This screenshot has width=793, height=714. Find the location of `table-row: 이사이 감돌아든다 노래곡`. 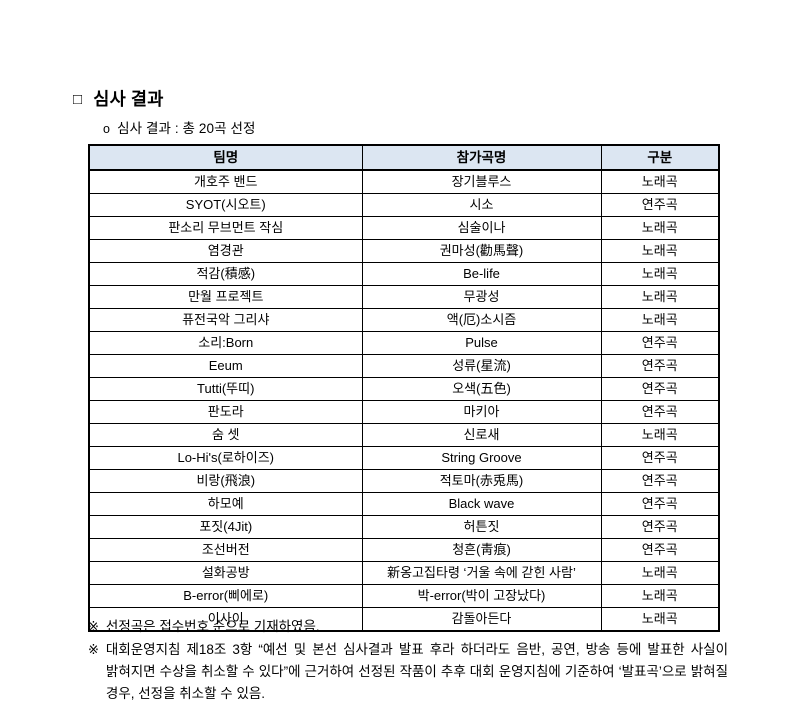

table-row: 이사이 감돌아든다 노래곡 is located at coordinates (404, 619).